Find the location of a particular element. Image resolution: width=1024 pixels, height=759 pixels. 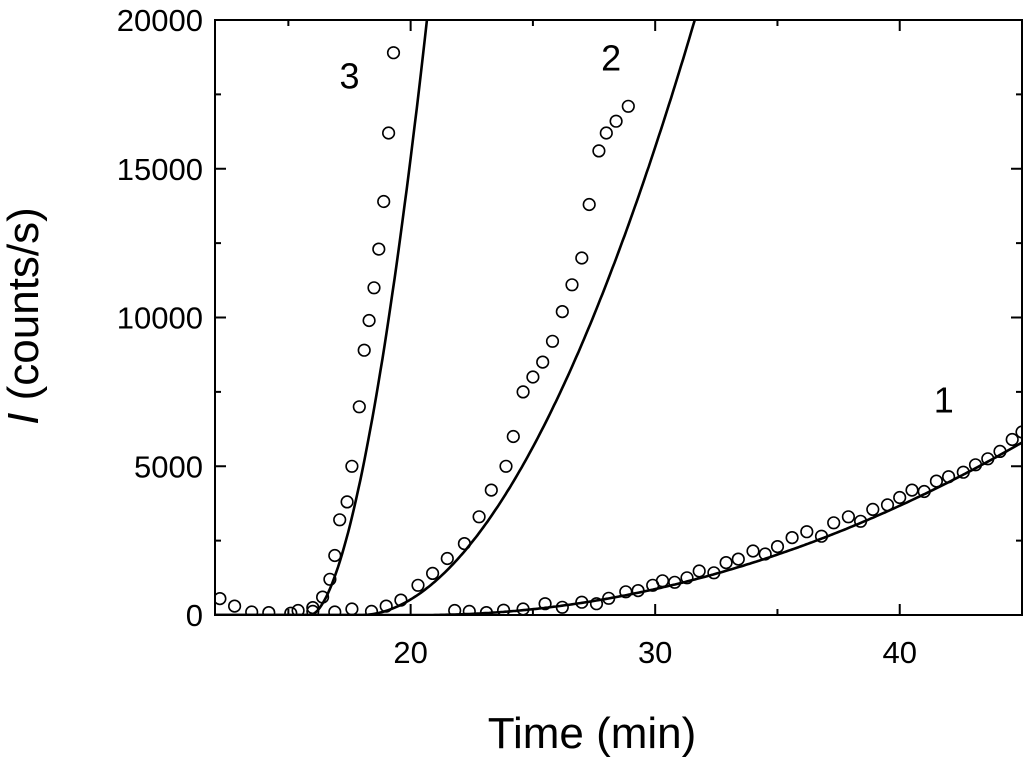

y-axis-title: I (counts/s) is located at coordinates (24, 316).